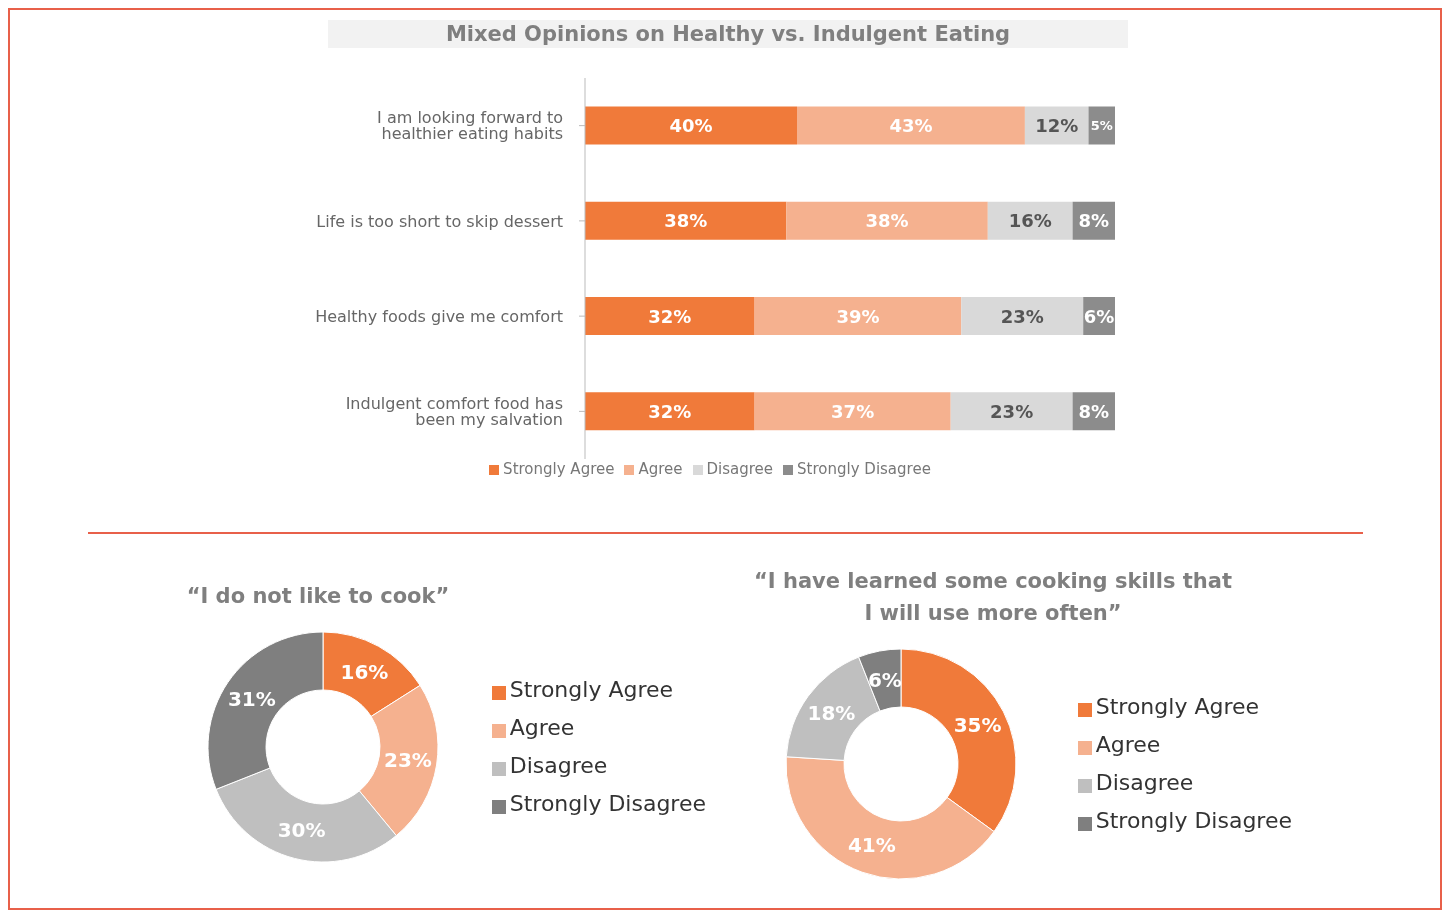  Describe the element at coordinates (1057, 126) in the screenshot. I see `data-label: 12%` at that location.